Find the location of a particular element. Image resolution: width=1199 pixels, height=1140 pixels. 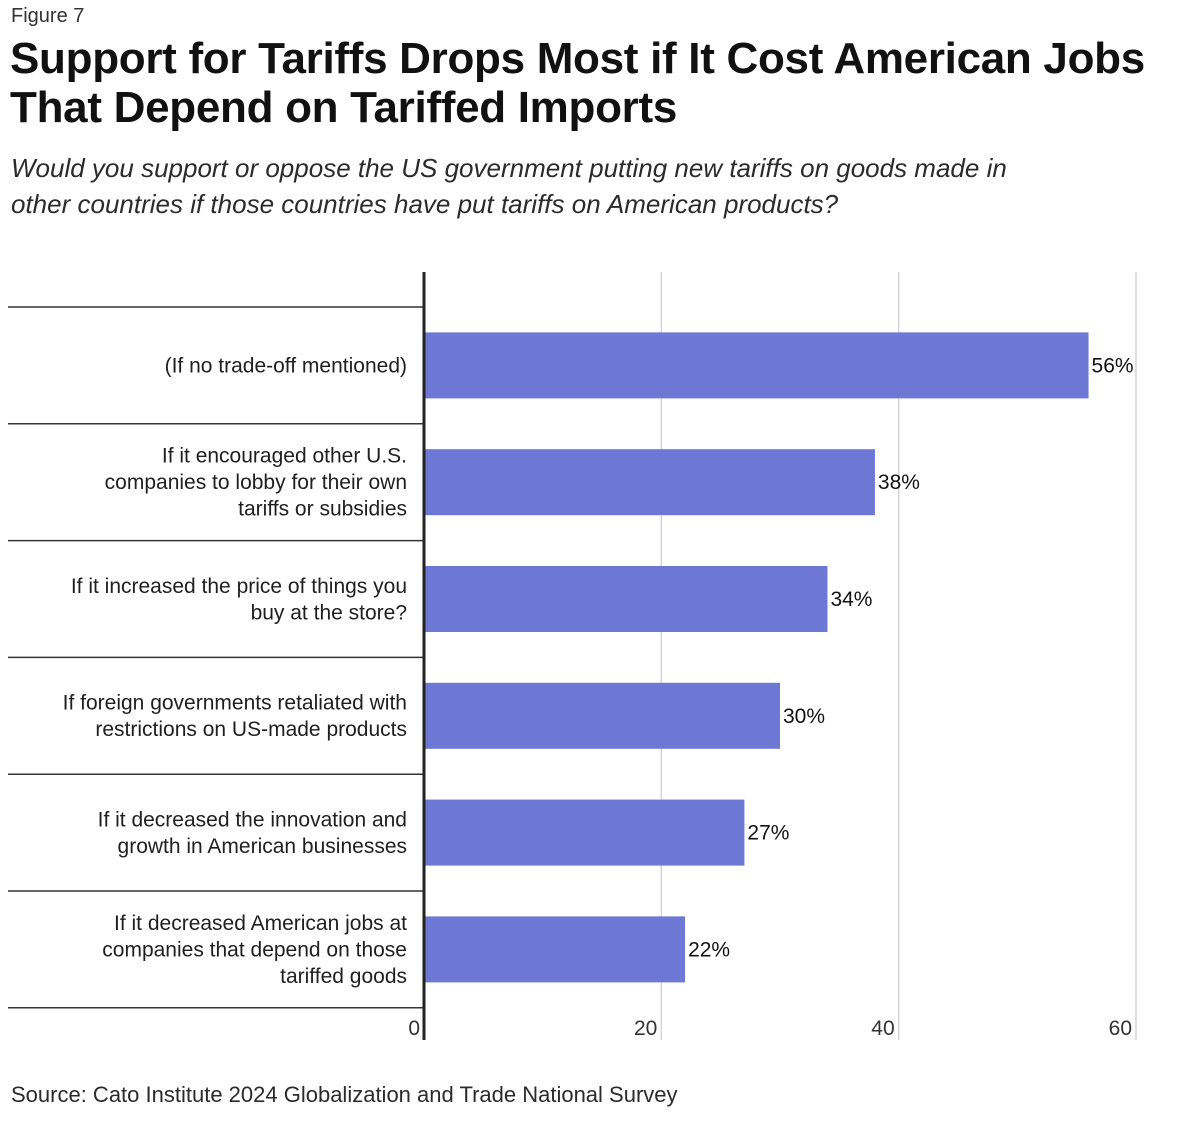

value-label: 56% is located at coordinates (1113, 365).